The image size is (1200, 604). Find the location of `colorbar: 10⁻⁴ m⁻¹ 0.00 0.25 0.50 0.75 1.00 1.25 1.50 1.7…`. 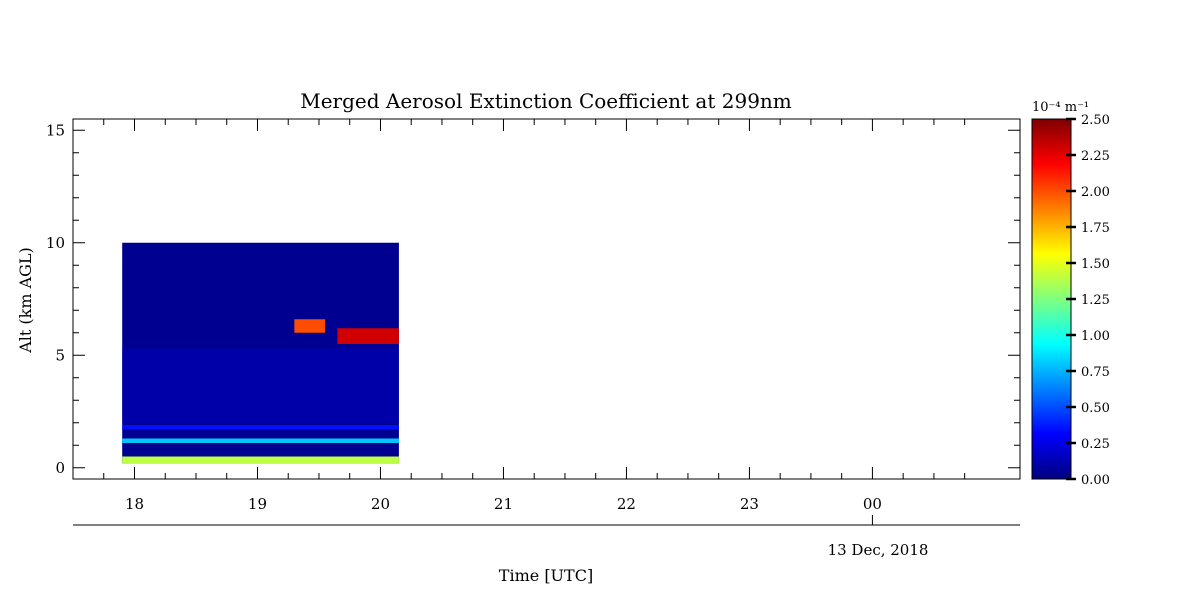

colorbar: 10⁻⁴ m⁻¹ 0.00 0.25 0.50 0.75 1.00 1.25 1.50 1.7… is located at coordinates (1070, 294).